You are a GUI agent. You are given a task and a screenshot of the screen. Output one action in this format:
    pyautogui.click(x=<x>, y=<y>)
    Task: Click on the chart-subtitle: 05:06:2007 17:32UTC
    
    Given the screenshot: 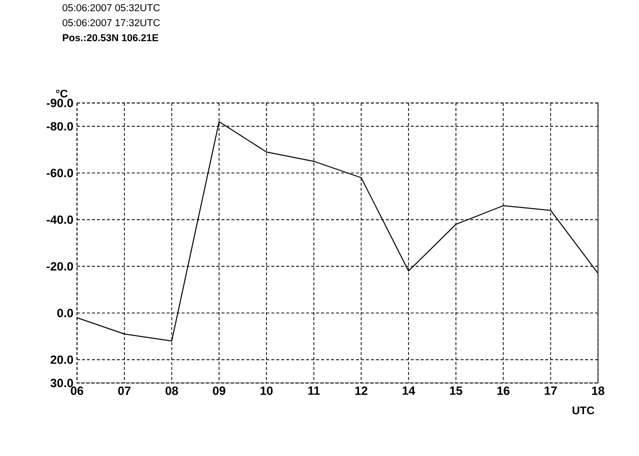 What is the action you would take?
    pyautogui.click(x=111, y=22)
    